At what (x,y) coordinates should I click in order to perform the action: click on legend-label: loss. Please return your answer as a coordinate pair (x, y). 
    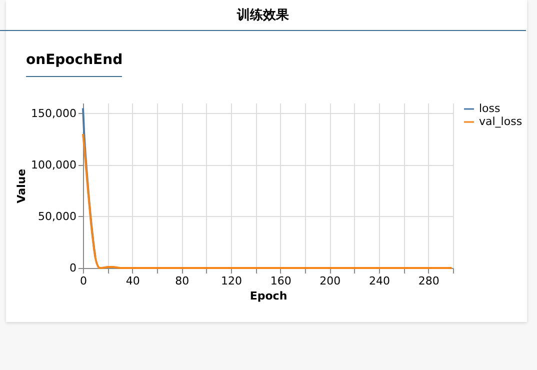
    Looking at the image, I should click on (490, 108).